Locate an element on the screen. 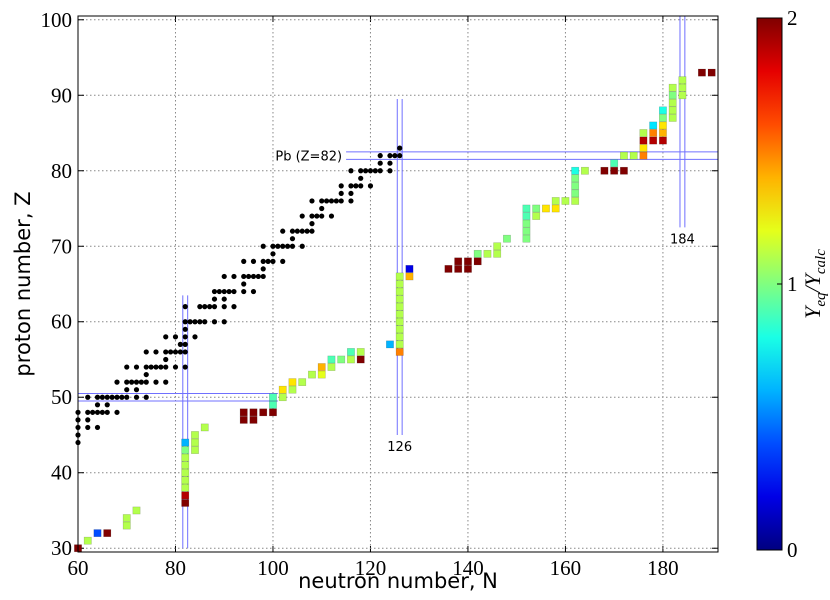  y-tick-label: 40 is located at coordinates (61, 473).